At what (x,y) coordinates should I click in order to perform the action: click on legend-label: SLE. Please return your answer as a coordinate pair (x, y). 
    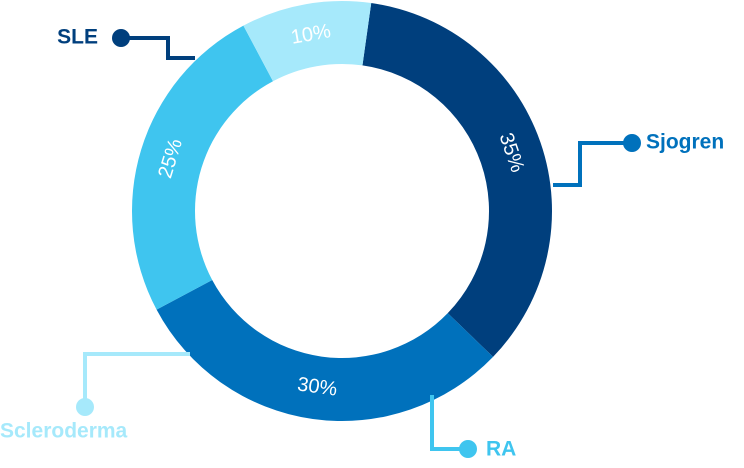
    Looking at the image, I should click on (77, 37).